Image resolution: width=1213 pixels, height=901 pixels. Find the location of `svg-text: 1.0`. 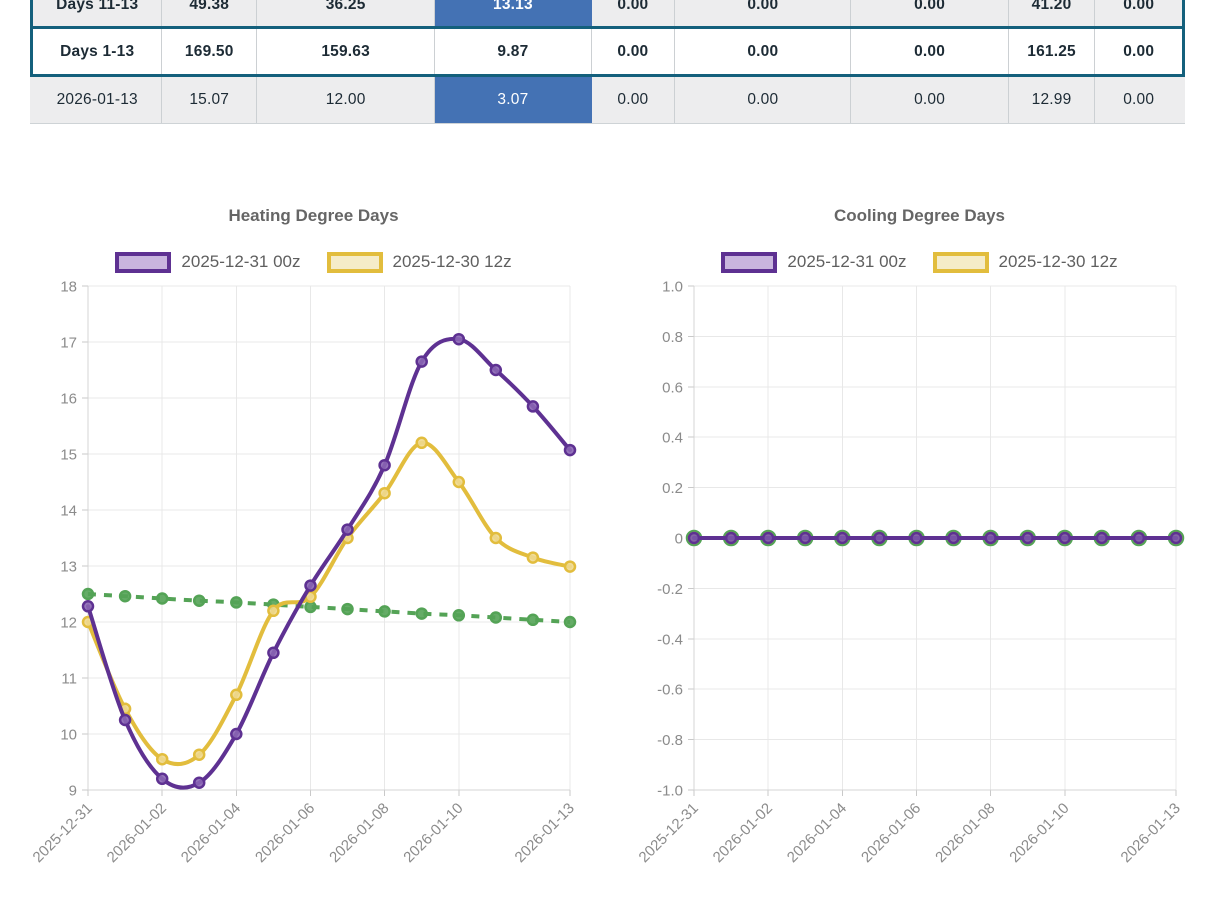

svg-text: 1.0 is located at coordinates (672, 287).